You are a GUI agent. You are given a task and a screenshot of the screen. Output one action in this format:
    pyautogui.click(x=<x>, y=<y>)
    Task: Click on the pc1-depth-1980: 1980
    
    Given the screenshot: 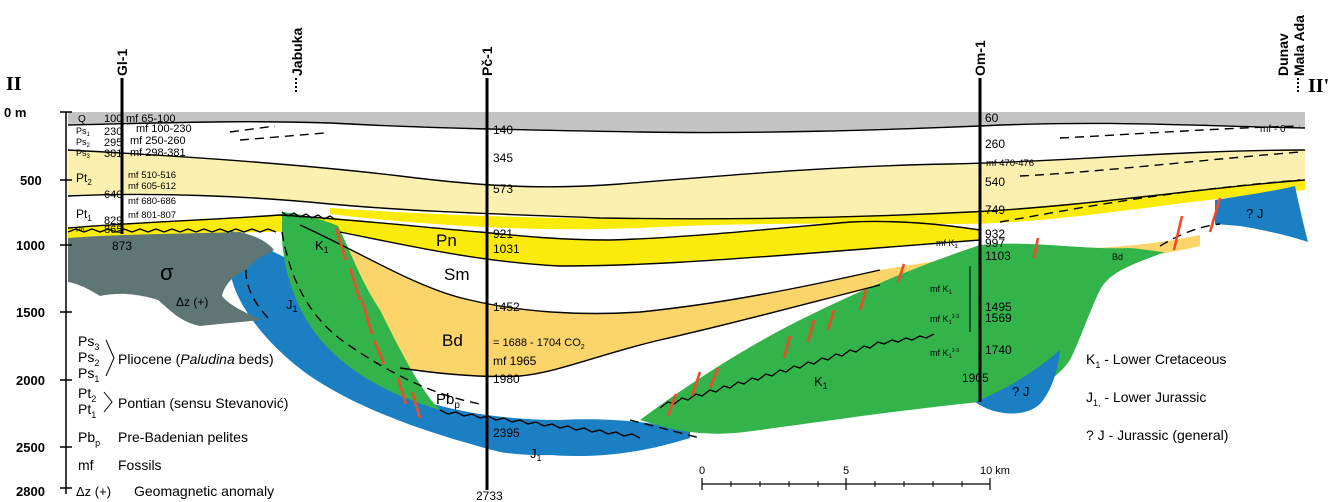 What is the action you would take?
    pyautogui.click(x=506, y=379)
    